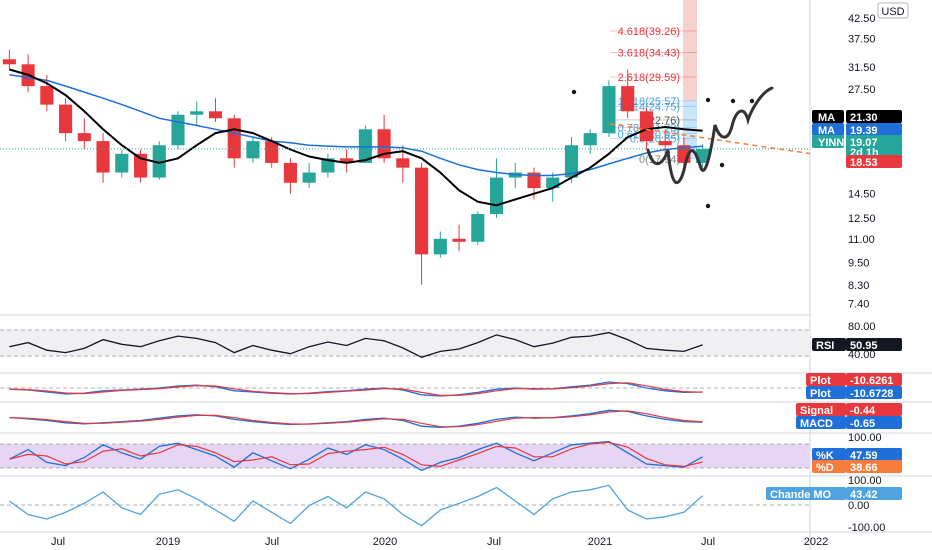  Describe the element at coordinates (858, 305) in the screenshot. I see `price-tick-label: 7.40` at that location.